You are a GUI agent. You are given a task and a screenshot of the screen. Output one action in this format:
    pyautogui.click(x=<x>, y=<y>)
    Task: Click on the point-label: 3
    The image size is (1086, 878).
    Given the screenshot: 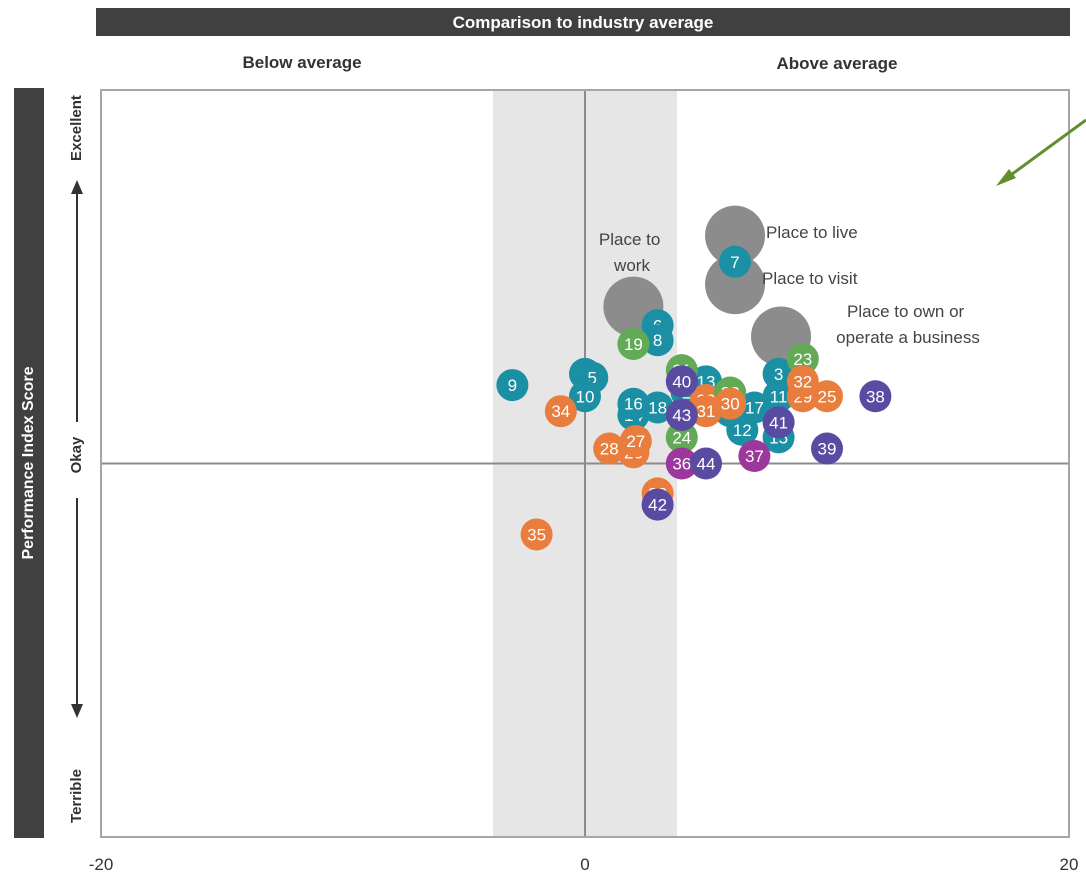 What is the action you would take?
    pyautogui.click(x=778, y=374)
    